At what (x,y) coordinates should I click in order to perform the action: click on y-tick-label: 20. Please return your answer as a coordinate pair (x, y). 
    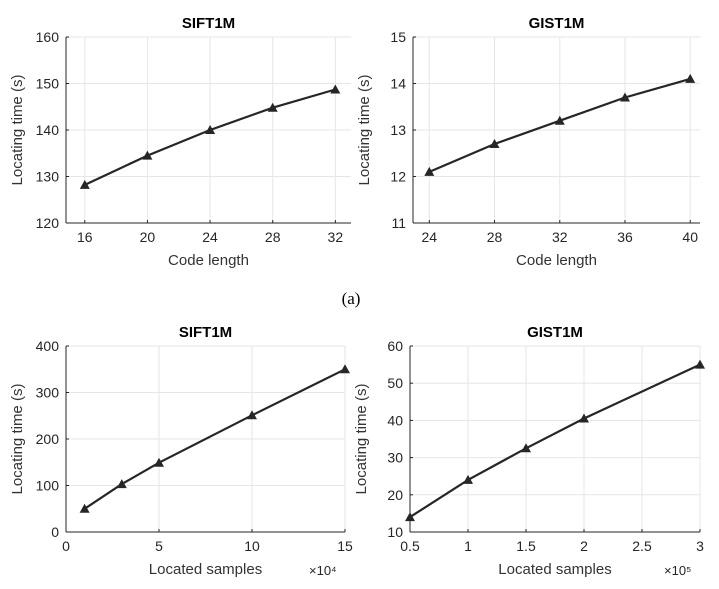
    Looking at the image, I should click on (395, 495).